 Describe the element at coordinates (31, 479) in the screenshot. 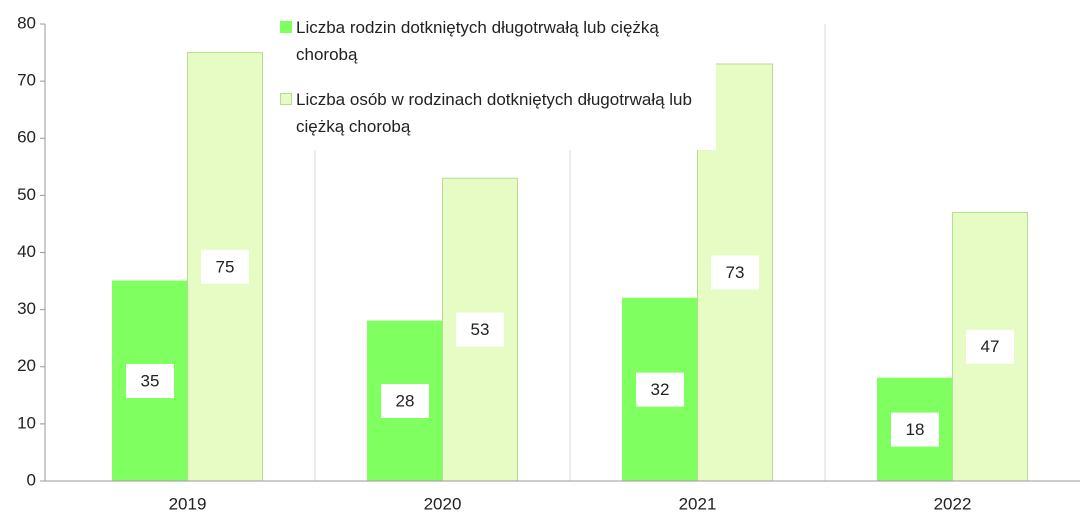

I see `y-tick-label: 0` at that location.